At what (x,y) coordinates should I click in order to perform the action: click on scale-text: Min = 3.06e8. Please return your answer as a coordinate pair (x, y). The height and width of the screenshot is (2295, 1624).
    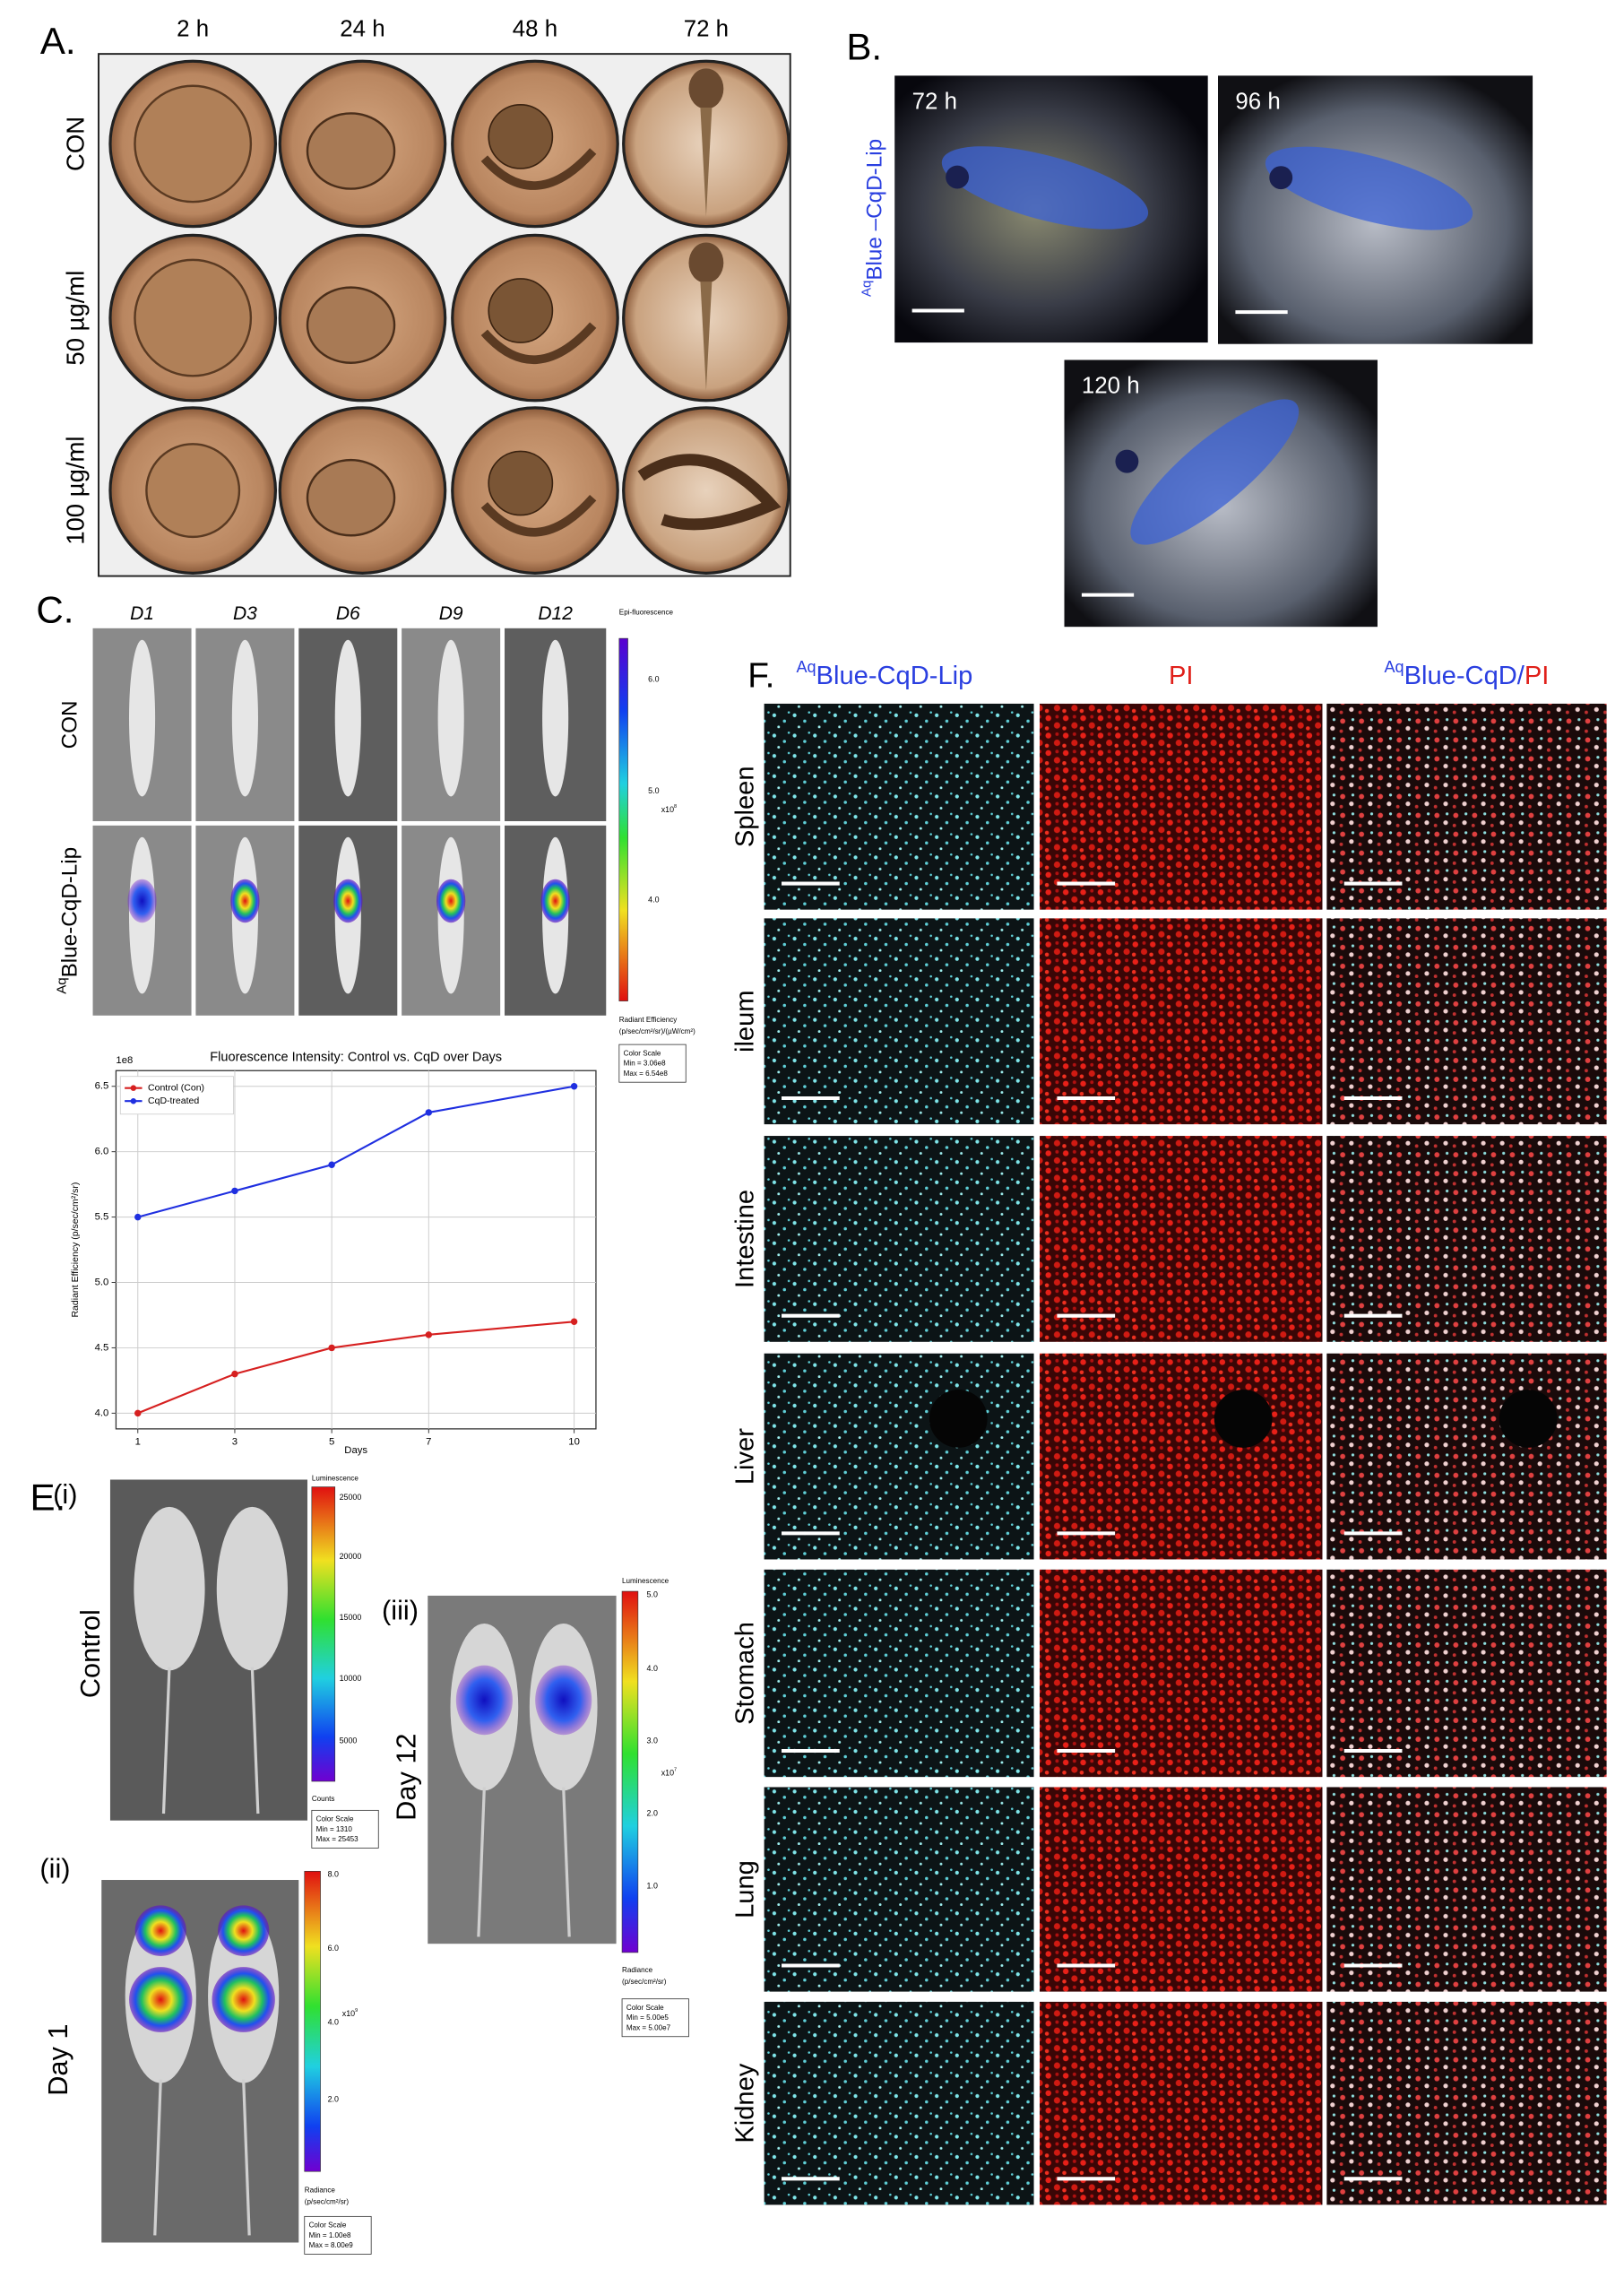
    Looking at the image, I should click on (645, 1064).